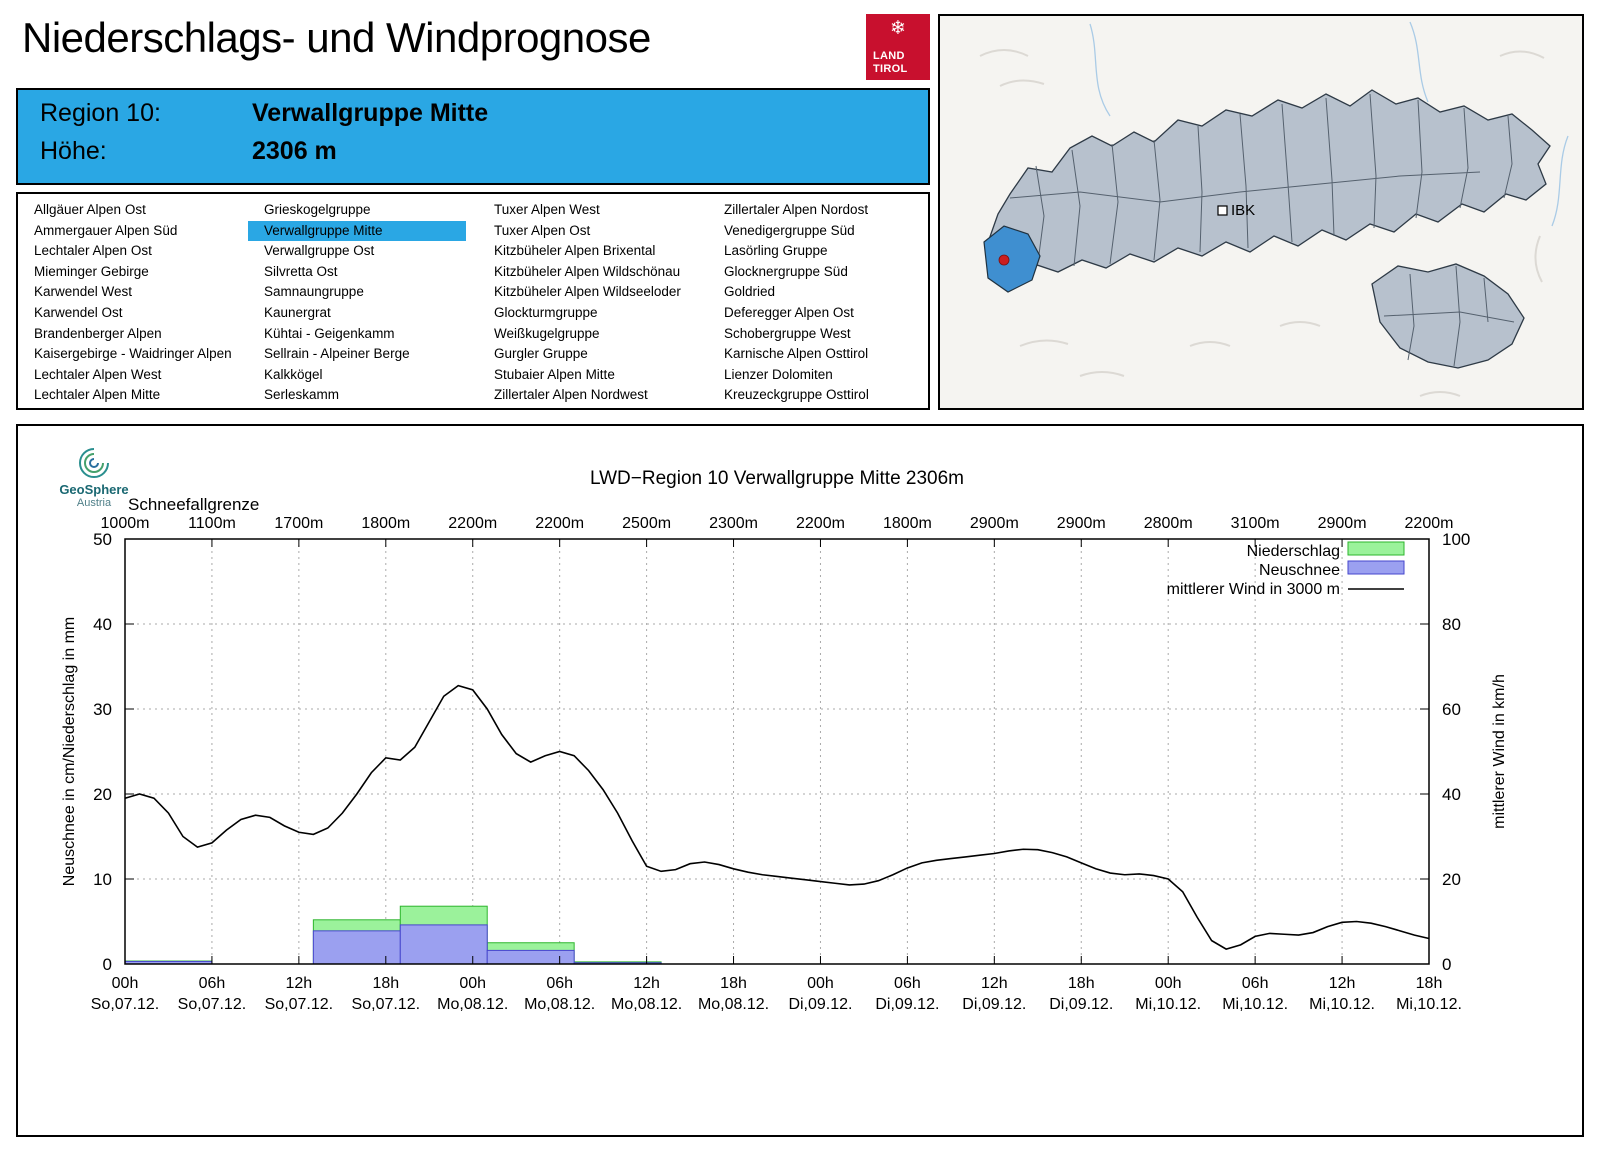 This screenshot has height=1153, width=1600. What do you see at coordinates (97, 395) in the screenshot?
I see `region-item: Lechtaler Alpen Mitte` at bounding box center [97, 395].